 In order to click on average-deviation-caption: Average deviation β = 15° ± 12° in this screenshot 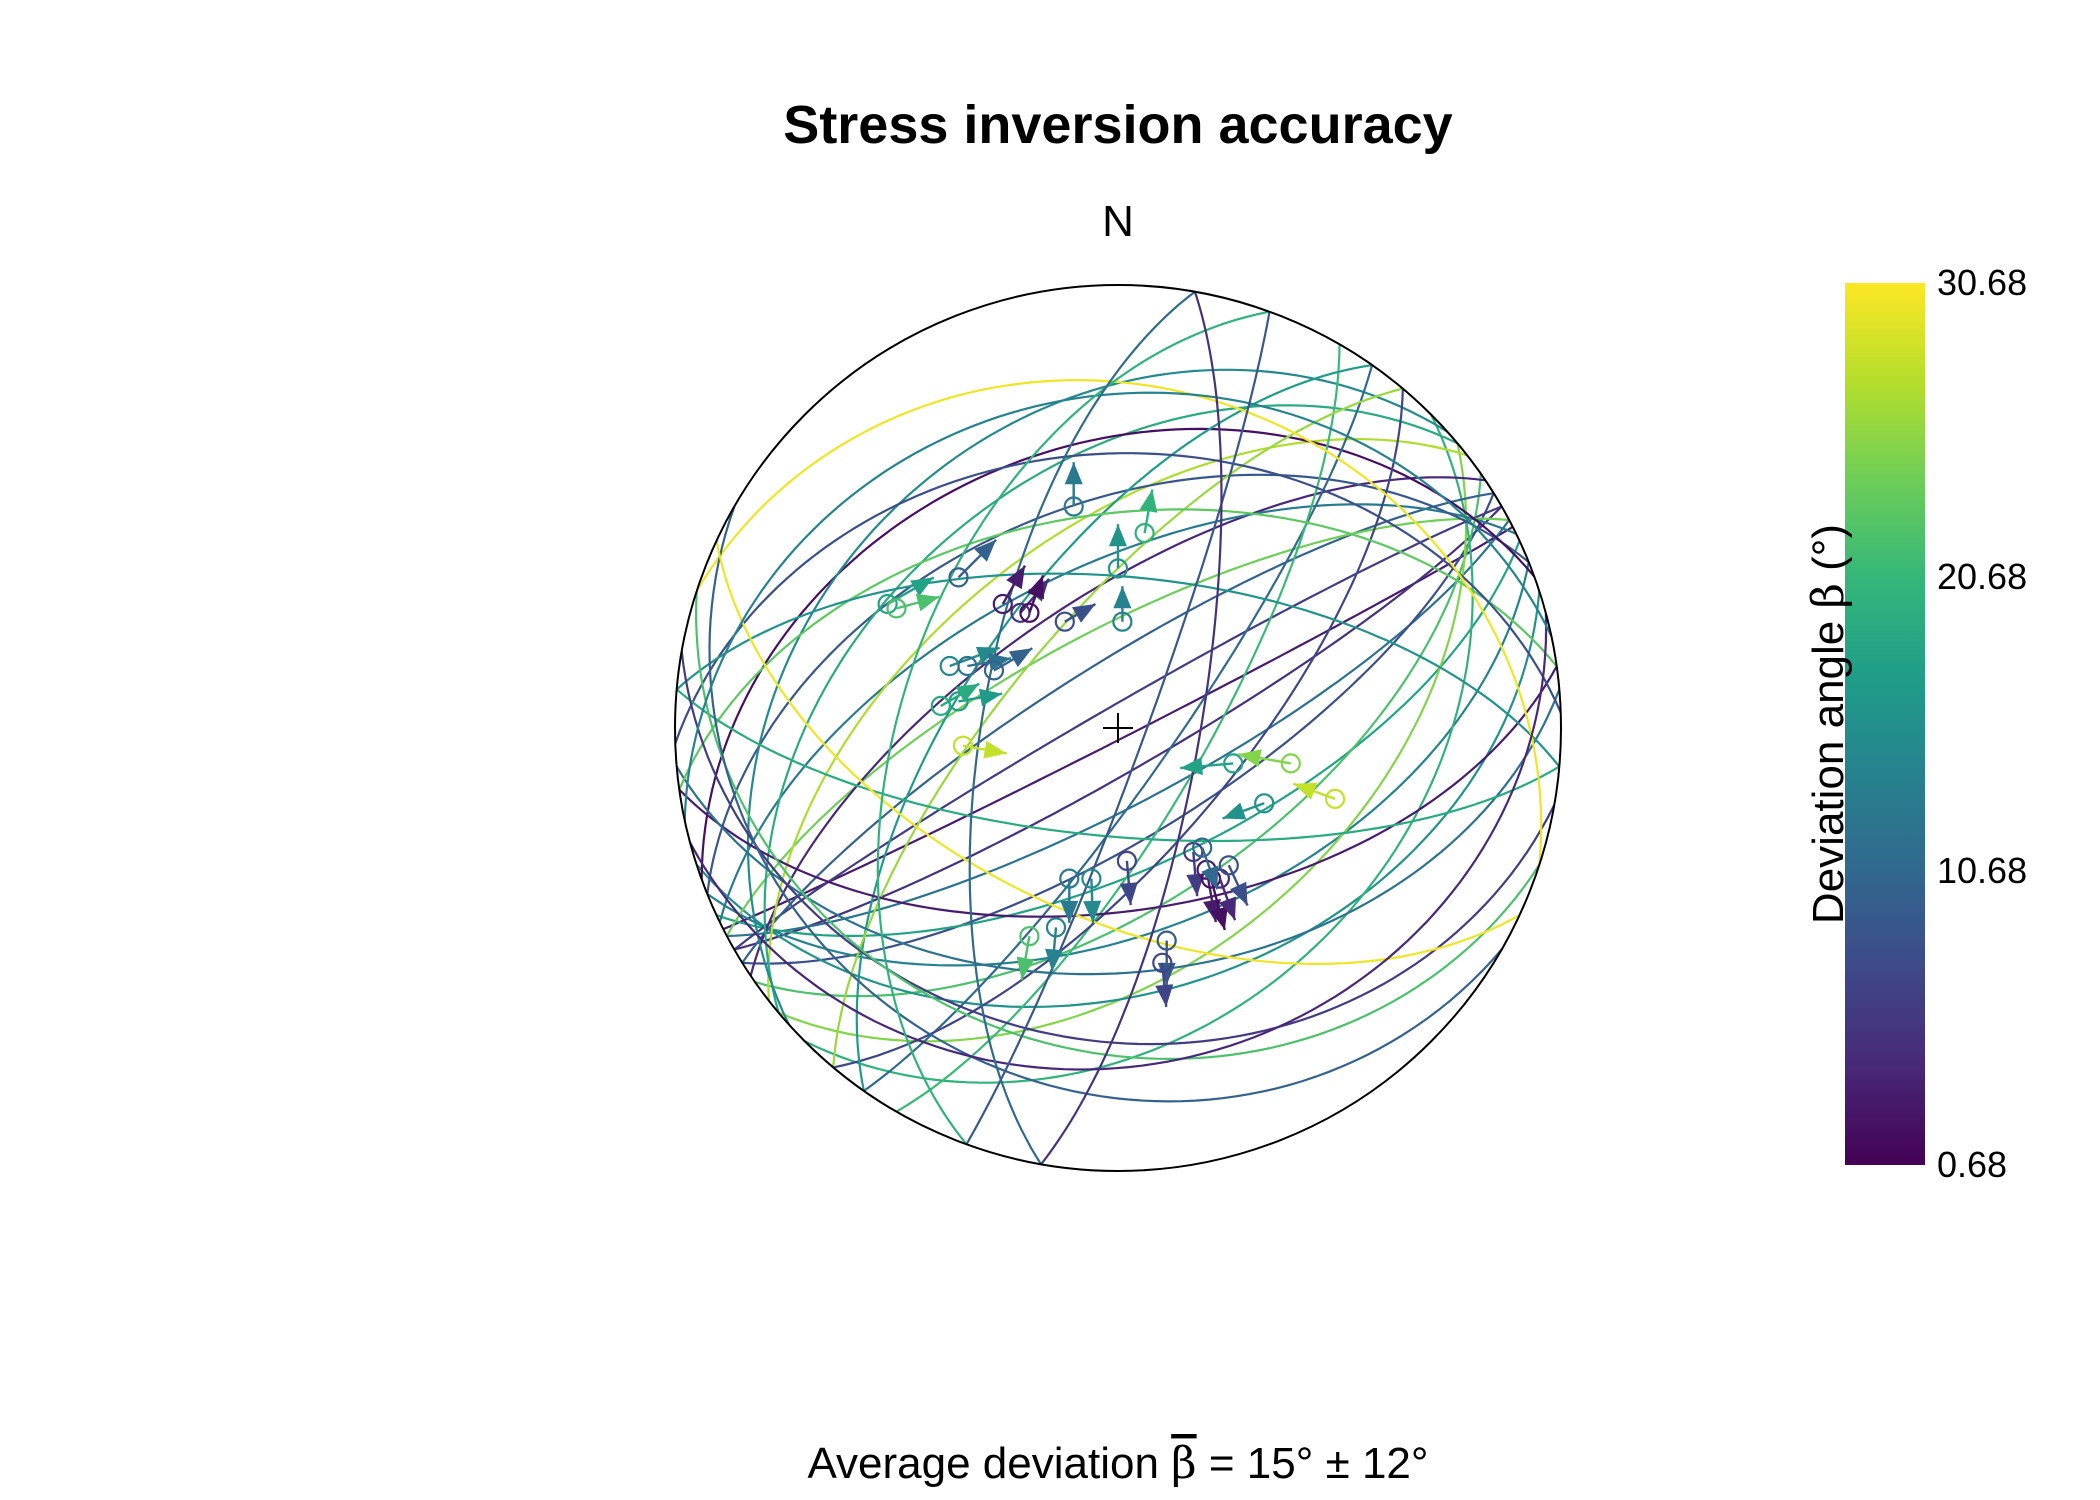, I will do `click(1117, 1463)`.